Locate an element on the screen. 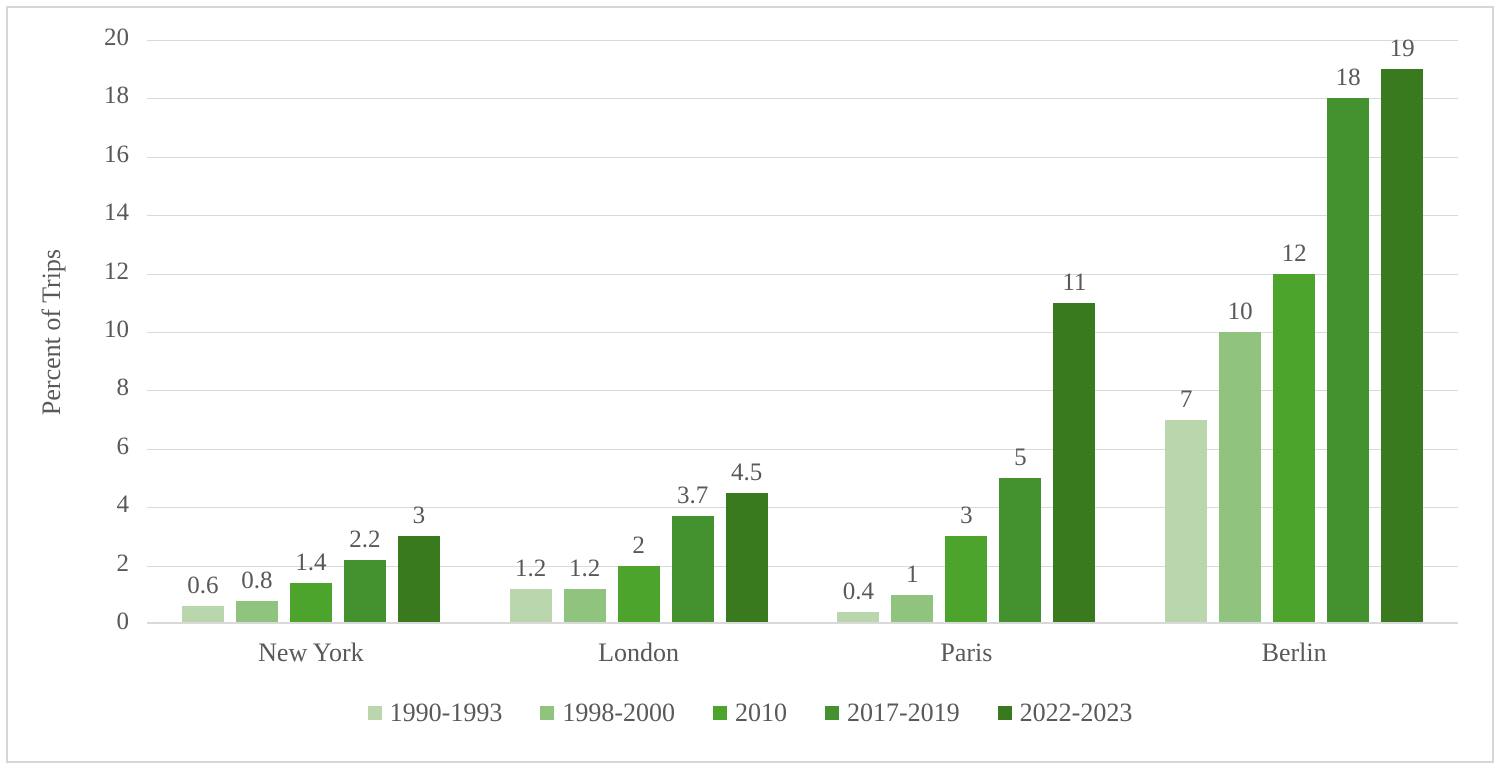 The height and width of the screenshot is (769, 1500). y-tick-label: 20 is located at coordinates (116, 37).